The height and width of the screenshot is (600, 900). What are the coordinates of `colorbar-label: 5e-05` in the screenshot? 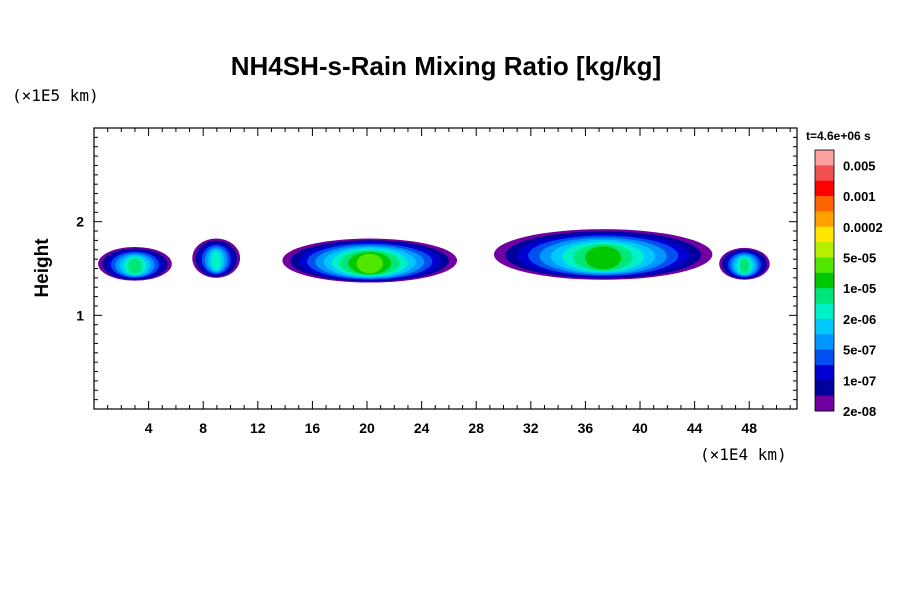 It's located at (859, 257).